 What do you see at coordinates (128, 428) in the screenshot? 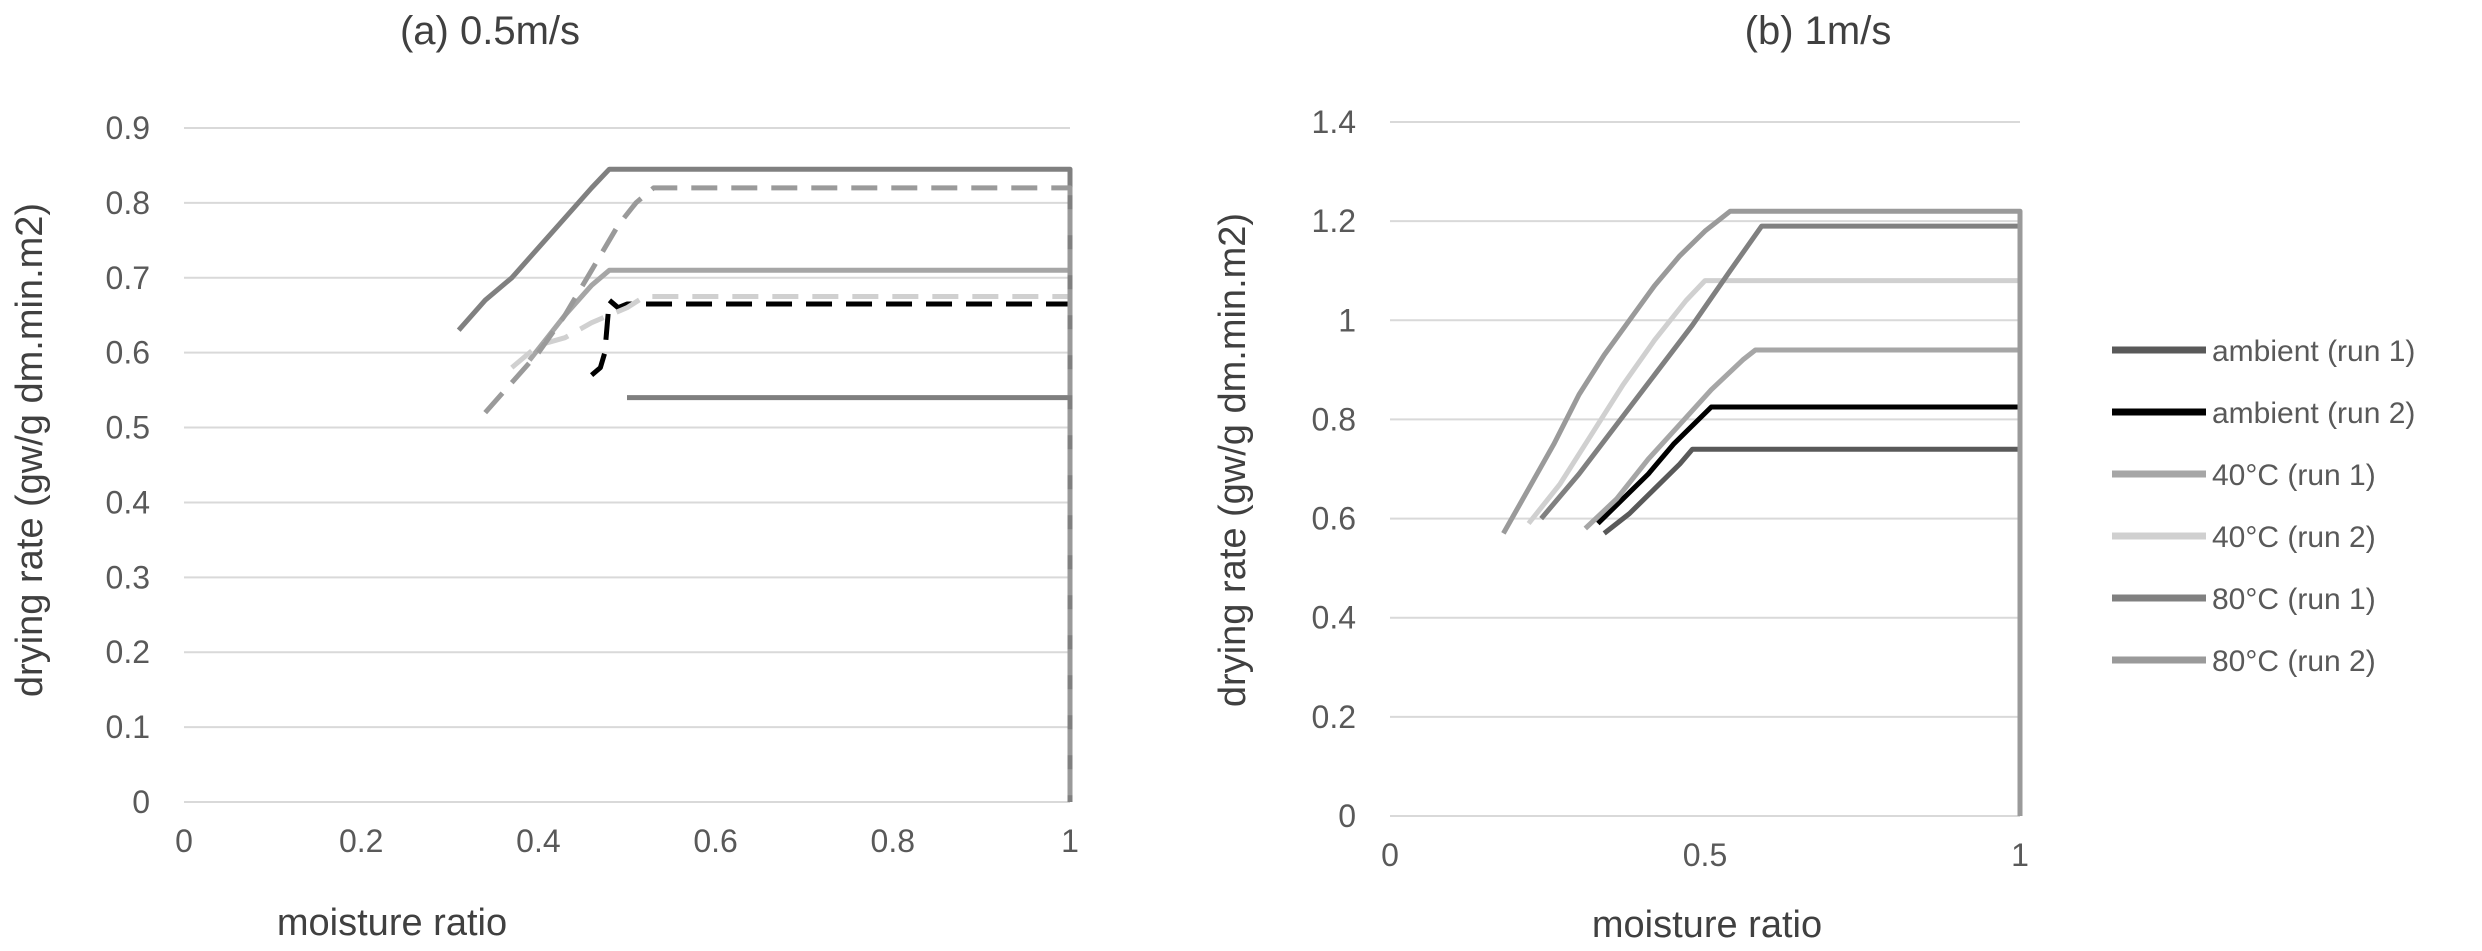
I see `y-tick-label: 0.5` at bounding box center [128, 428].